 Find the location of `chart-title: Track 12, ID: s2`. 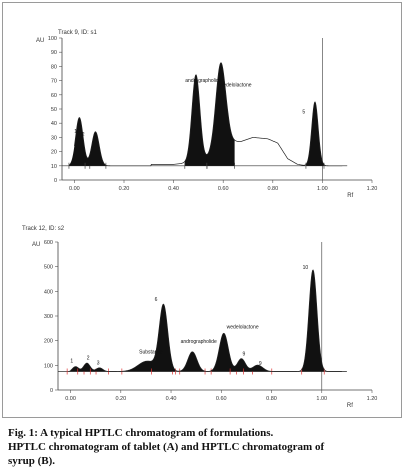

chart-title: Track 12, ID: s2 is located at coordinates (43, 229).